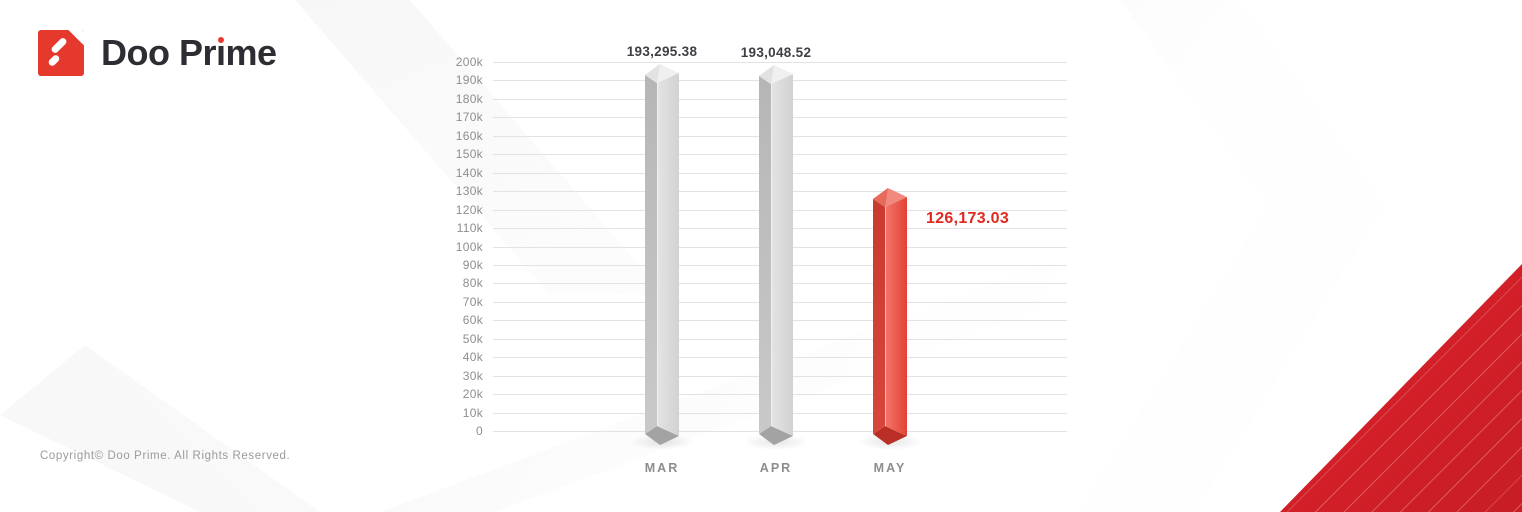 This screenshot has width=1522, height=512. What do you see at coordinates (780, 62) in the screenshot?
I see `gridline` at bounding box center [780, 62].